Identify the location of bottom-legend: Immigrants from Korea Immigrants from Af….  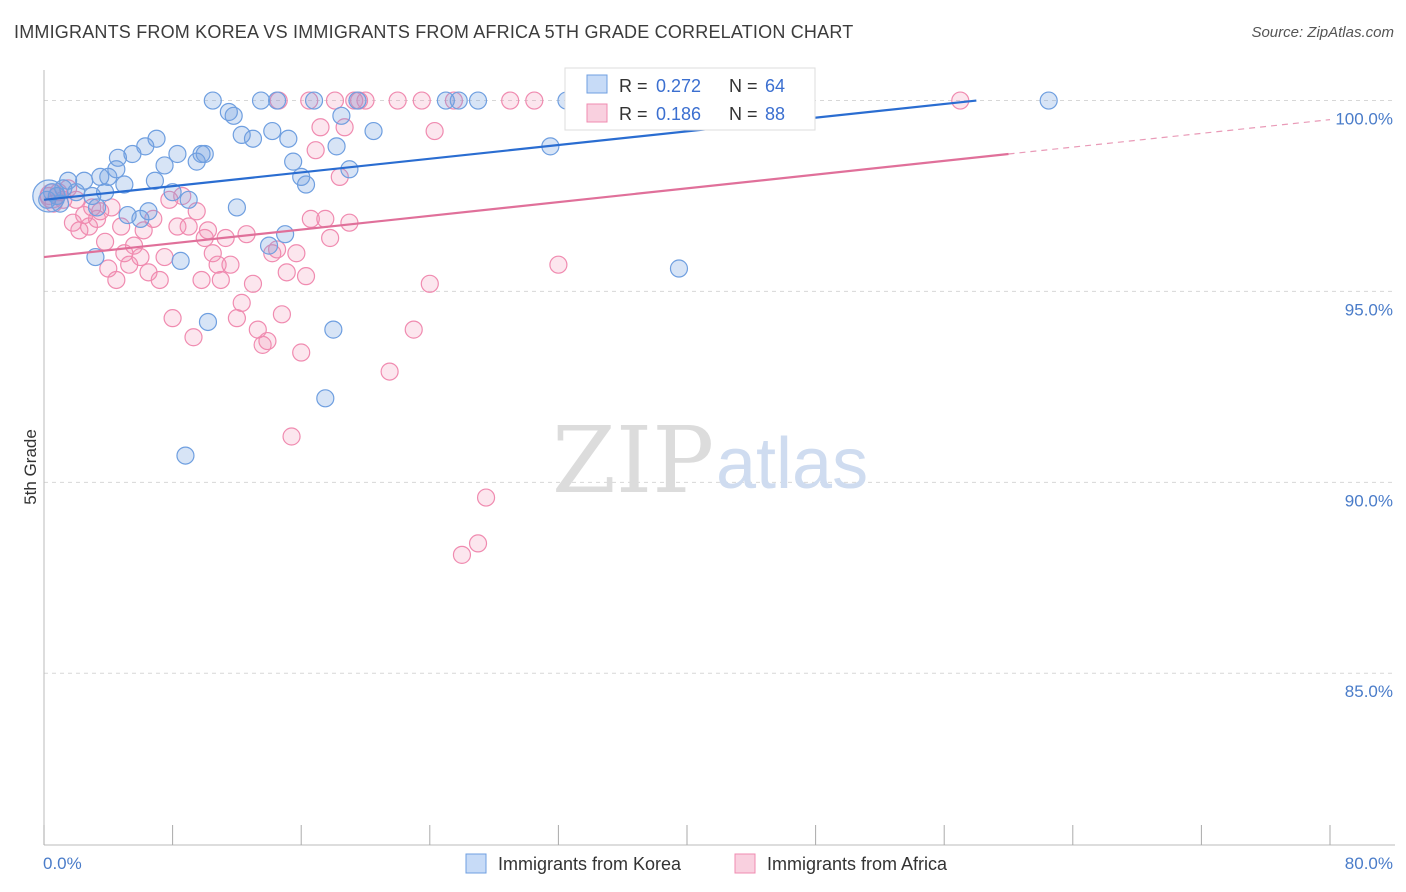
(706, 863).